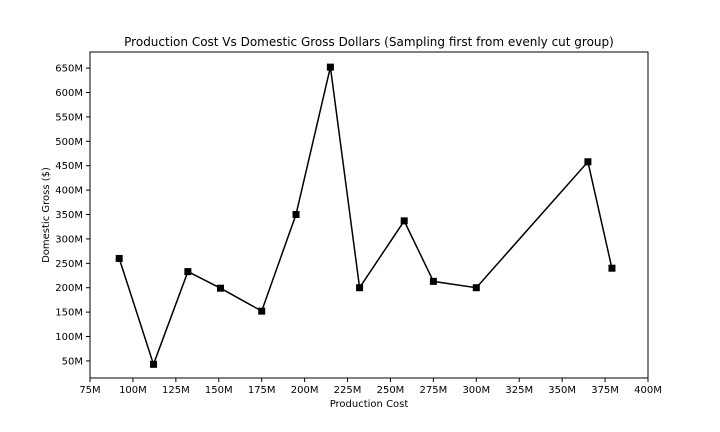  What do you see at coordinates (69, 69) in the screenshot?
I see `y-tick-label: 650M` at bounding box center [69, 69].